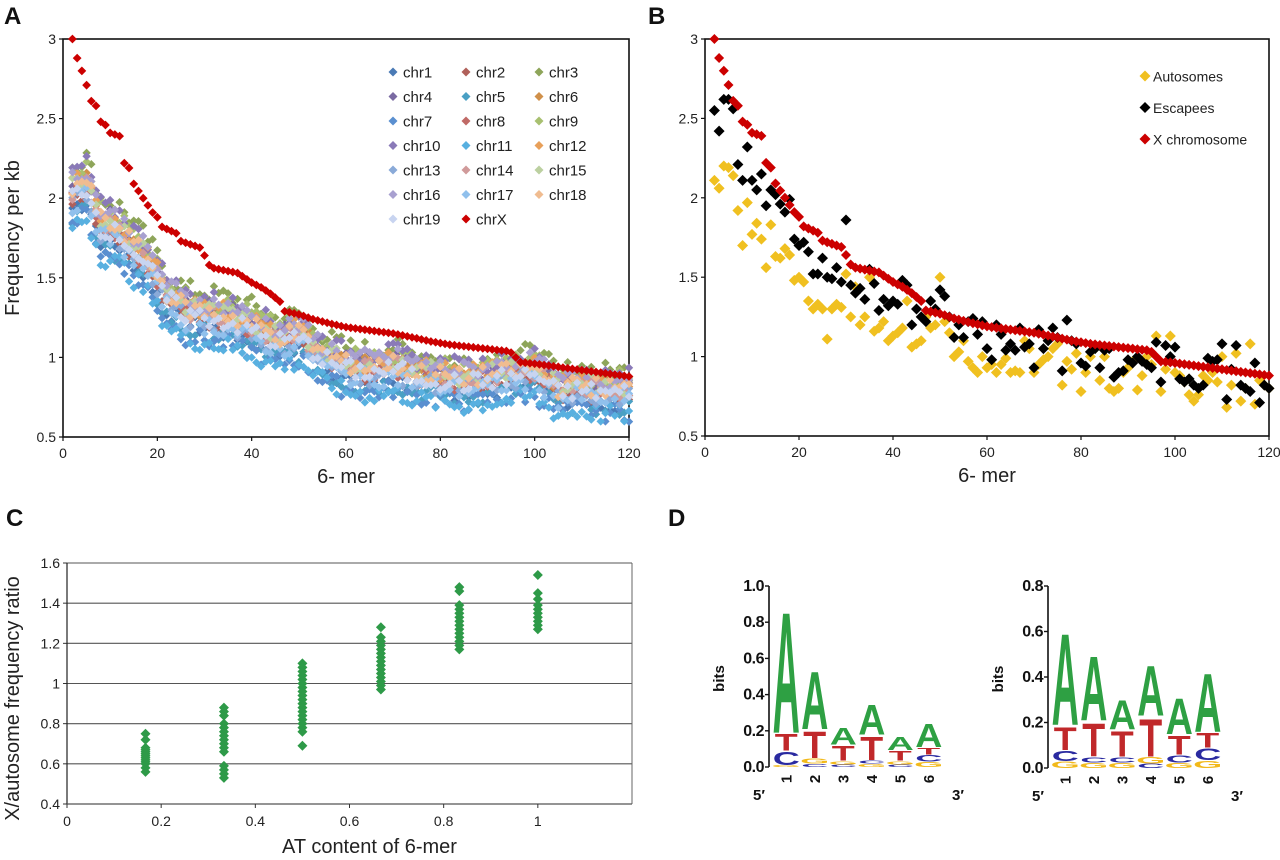  What do you see at coordinates (12, 16) in the screenshot?
I see `panel-letter-a: A` at bounding box center [12, 16].